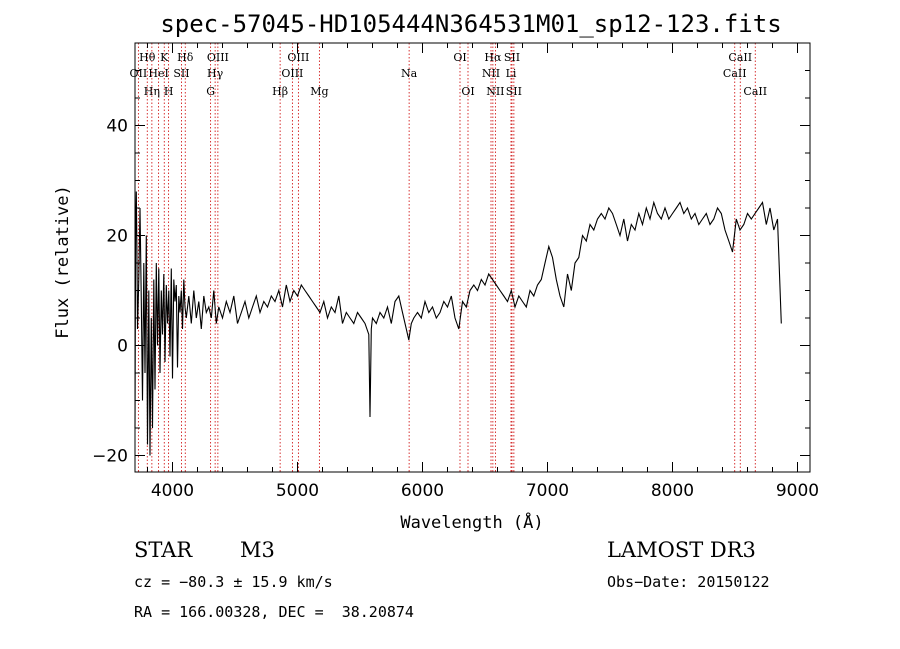  I want to click on emission-line-label: Hη, so click(152, 91).